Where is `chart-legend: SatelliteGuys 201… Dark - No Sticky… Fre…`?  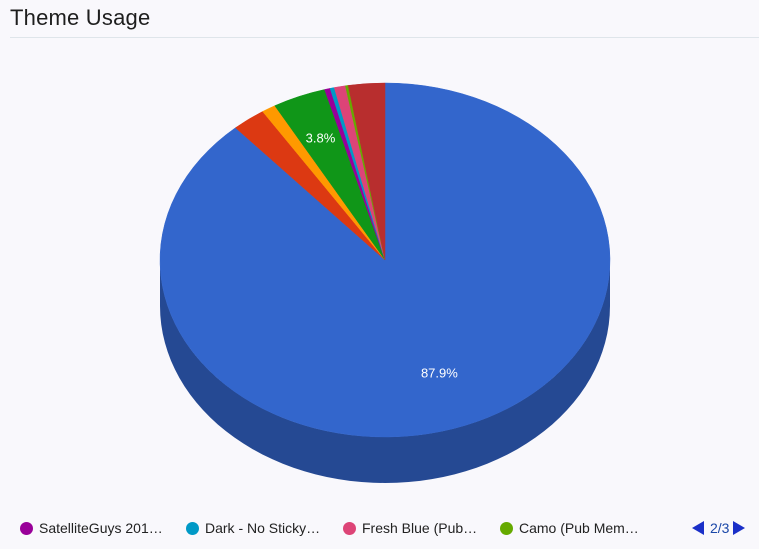 chart-legend: SatelliteGuys 201… Dark - No Sticky… Fre… is located at coordinates (379, 528).